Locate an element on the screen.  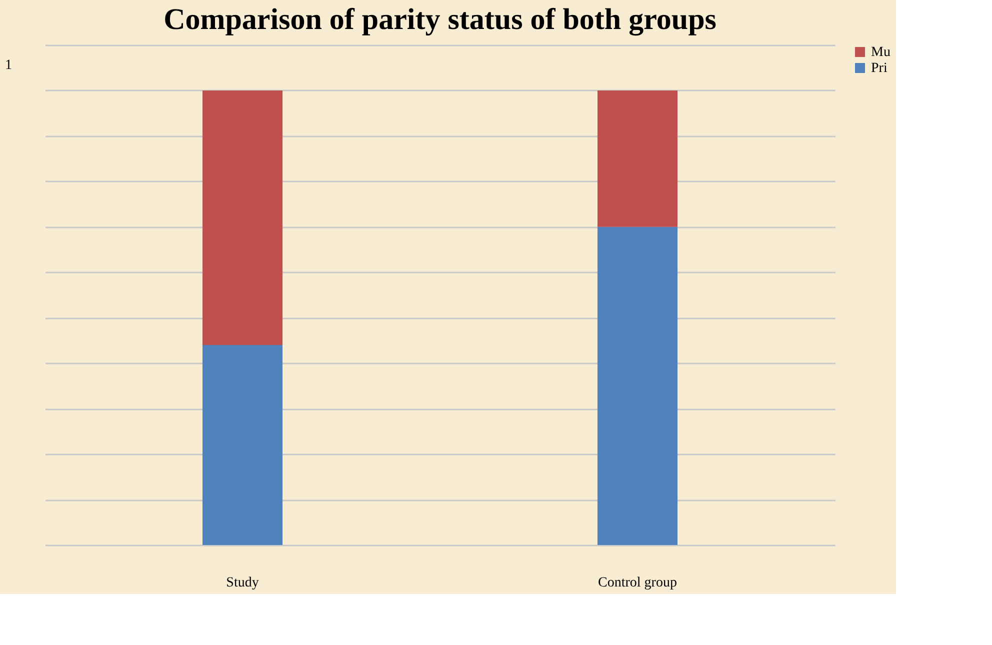
legend-label: Mu is located at coordinates (880, 52).